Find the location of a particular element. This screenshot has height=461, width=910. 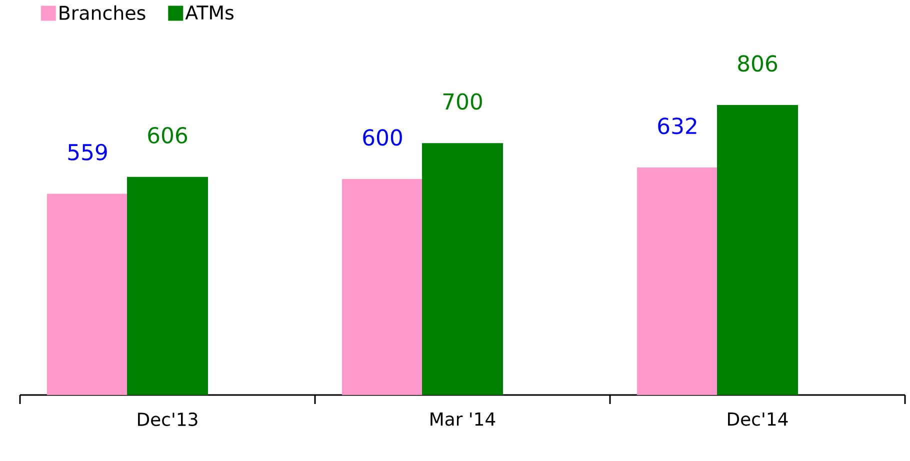

data-label: 806 is located at coordinates (758, 63).